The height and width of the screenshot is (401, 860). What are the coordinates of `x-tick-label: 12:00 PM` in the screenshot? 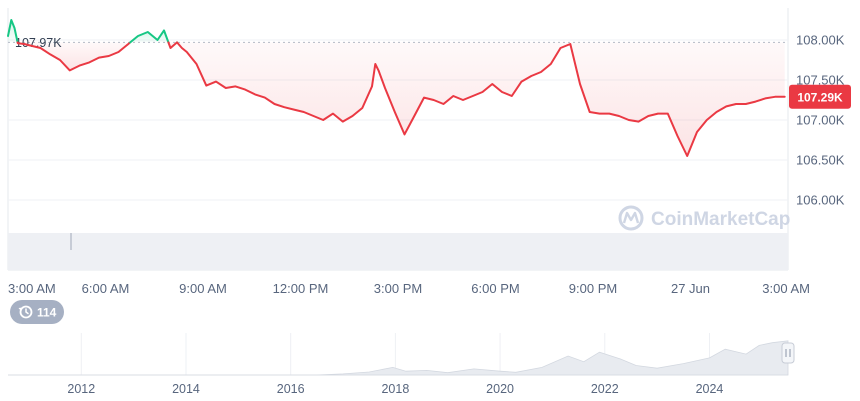 It's located at (301, 288).